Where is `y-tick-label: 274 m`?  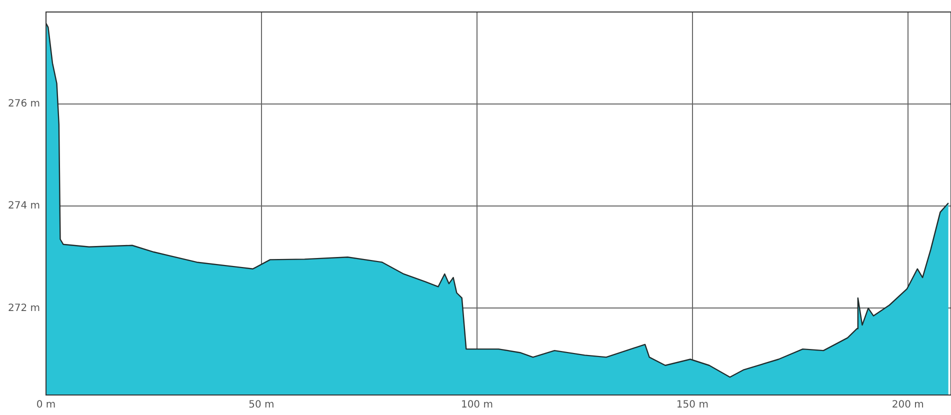 y-tick-label: 274 m is located at coordinates (24, 206).